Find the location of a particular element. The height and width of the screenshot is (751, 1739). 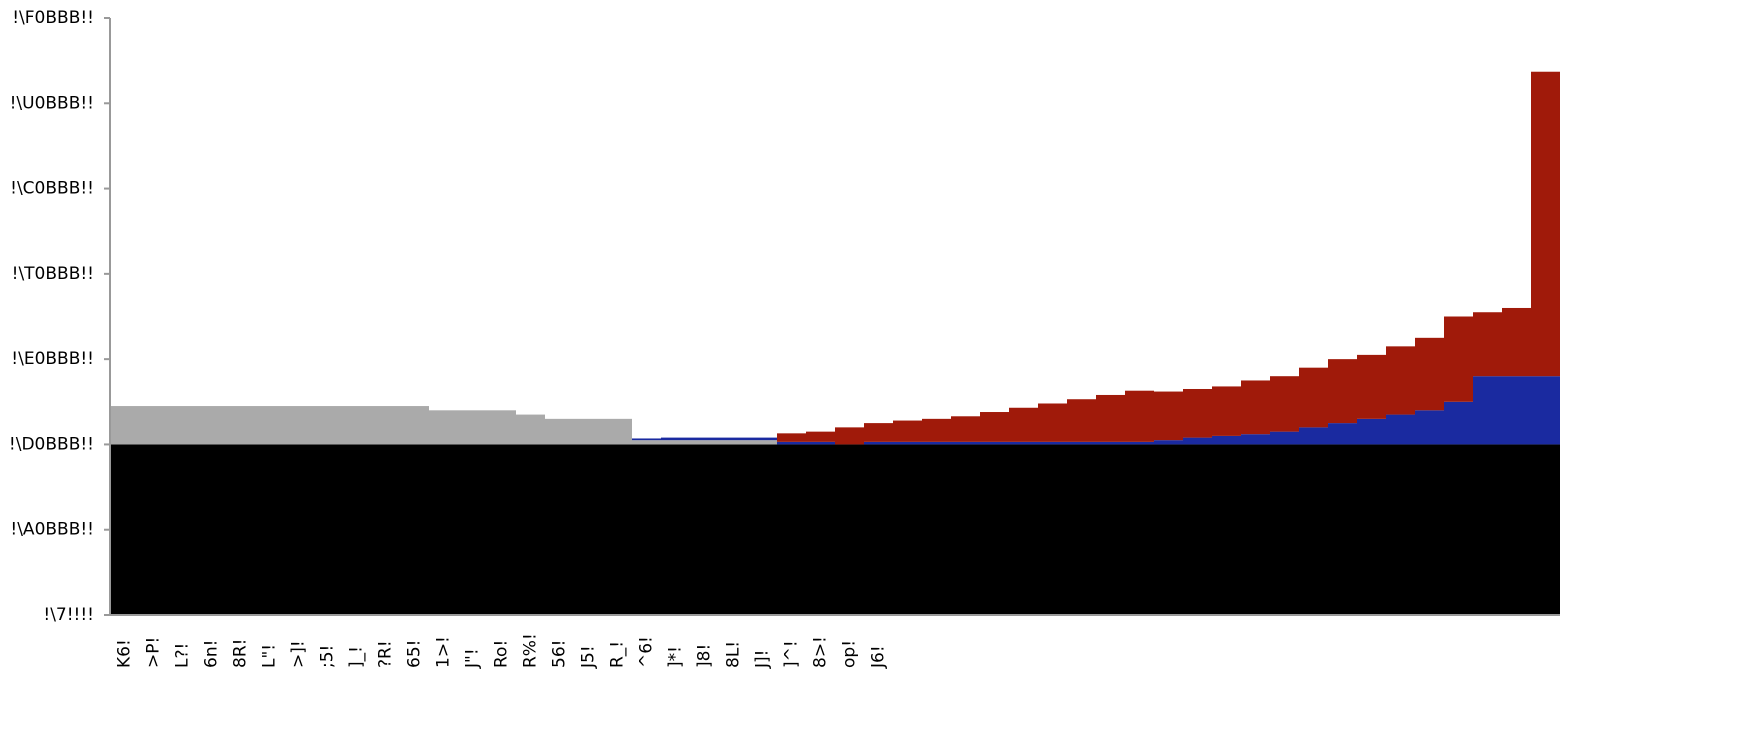

x-tick-label: J]! is located at coordinates (763, 659).